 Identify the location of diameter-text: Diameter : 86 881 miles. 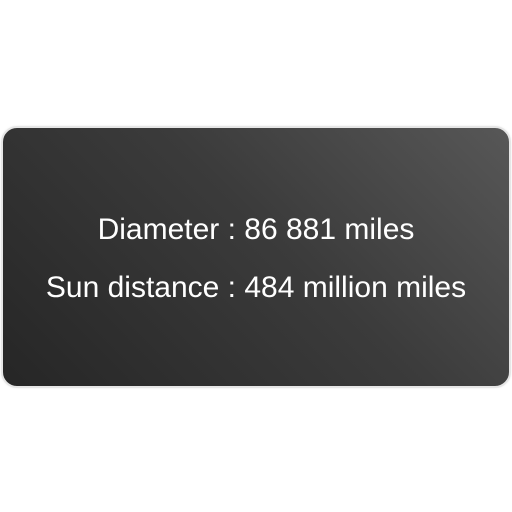
(256, 229).